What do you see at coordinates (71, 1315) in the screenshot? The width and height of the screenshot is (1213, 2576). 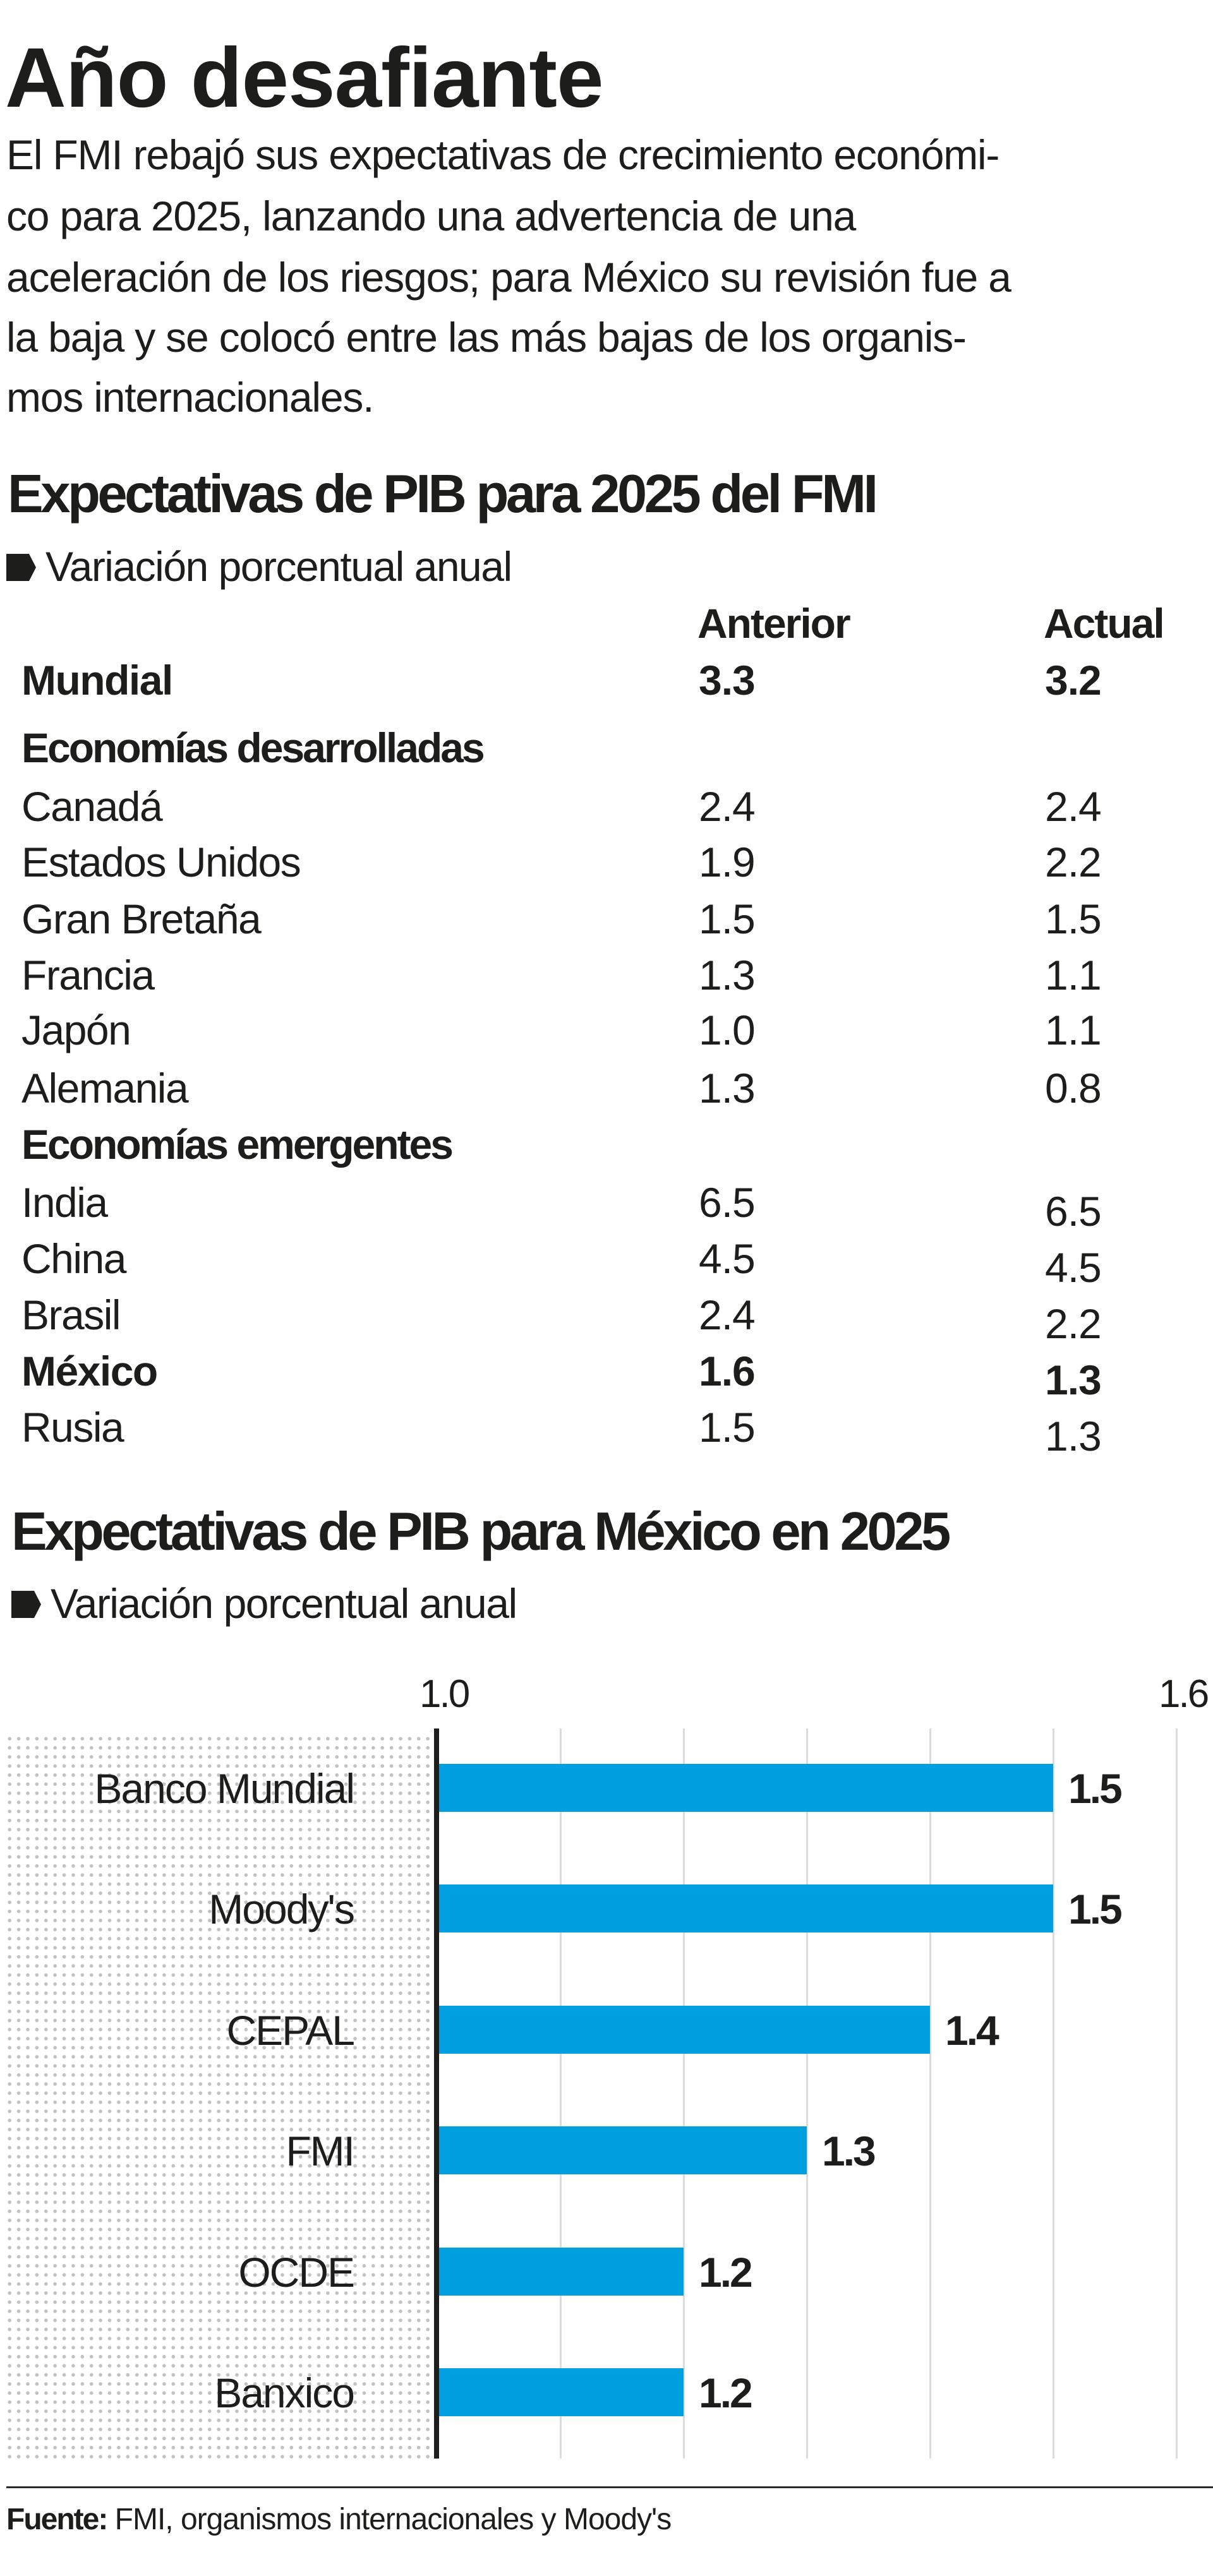 I see `row-label: Brasil` at bounding box center [71, 1315].